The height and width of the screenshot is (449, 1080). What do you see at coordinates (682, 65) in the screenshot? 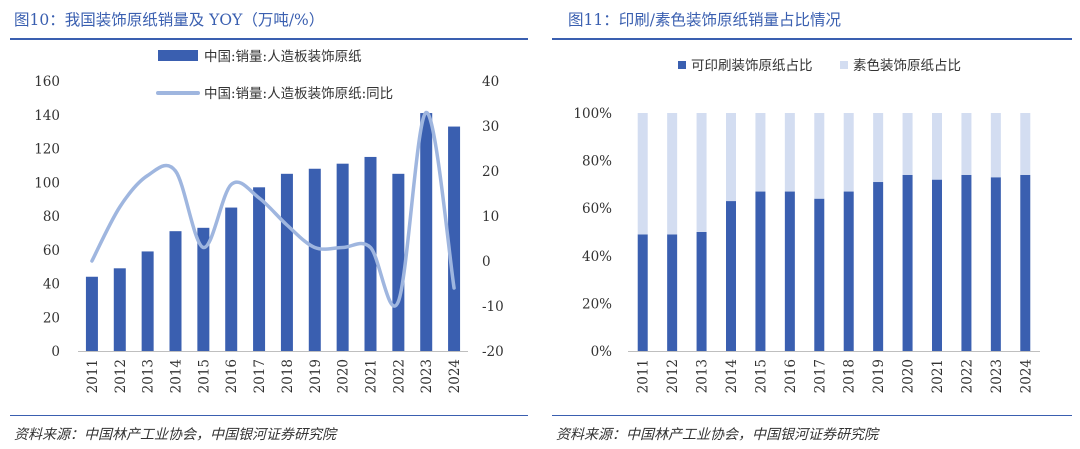
I see `legend-printable-swatch` at bounding box center [682, 65].